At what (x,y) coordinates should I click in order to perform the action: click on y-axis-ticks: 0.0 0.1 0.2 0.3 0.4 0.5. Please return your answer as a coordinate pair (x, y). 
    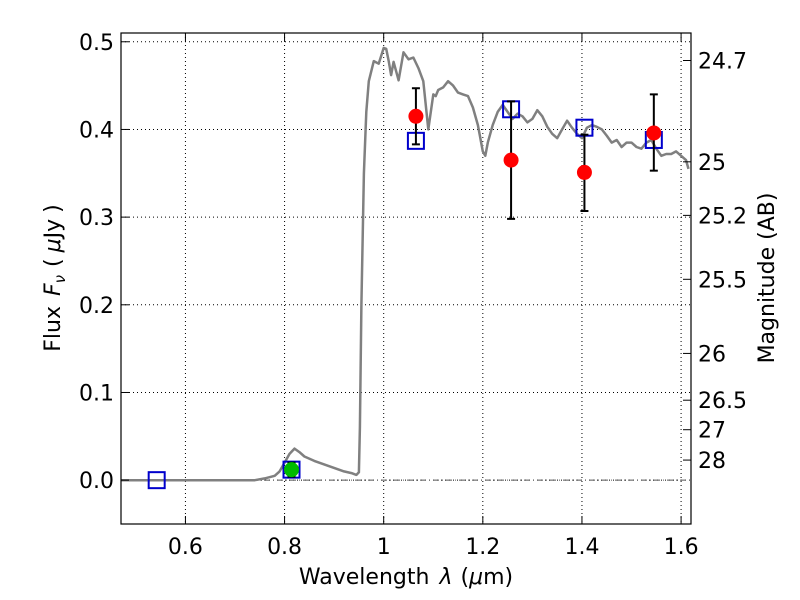
    Looking at the image, I should click on (104, 262).